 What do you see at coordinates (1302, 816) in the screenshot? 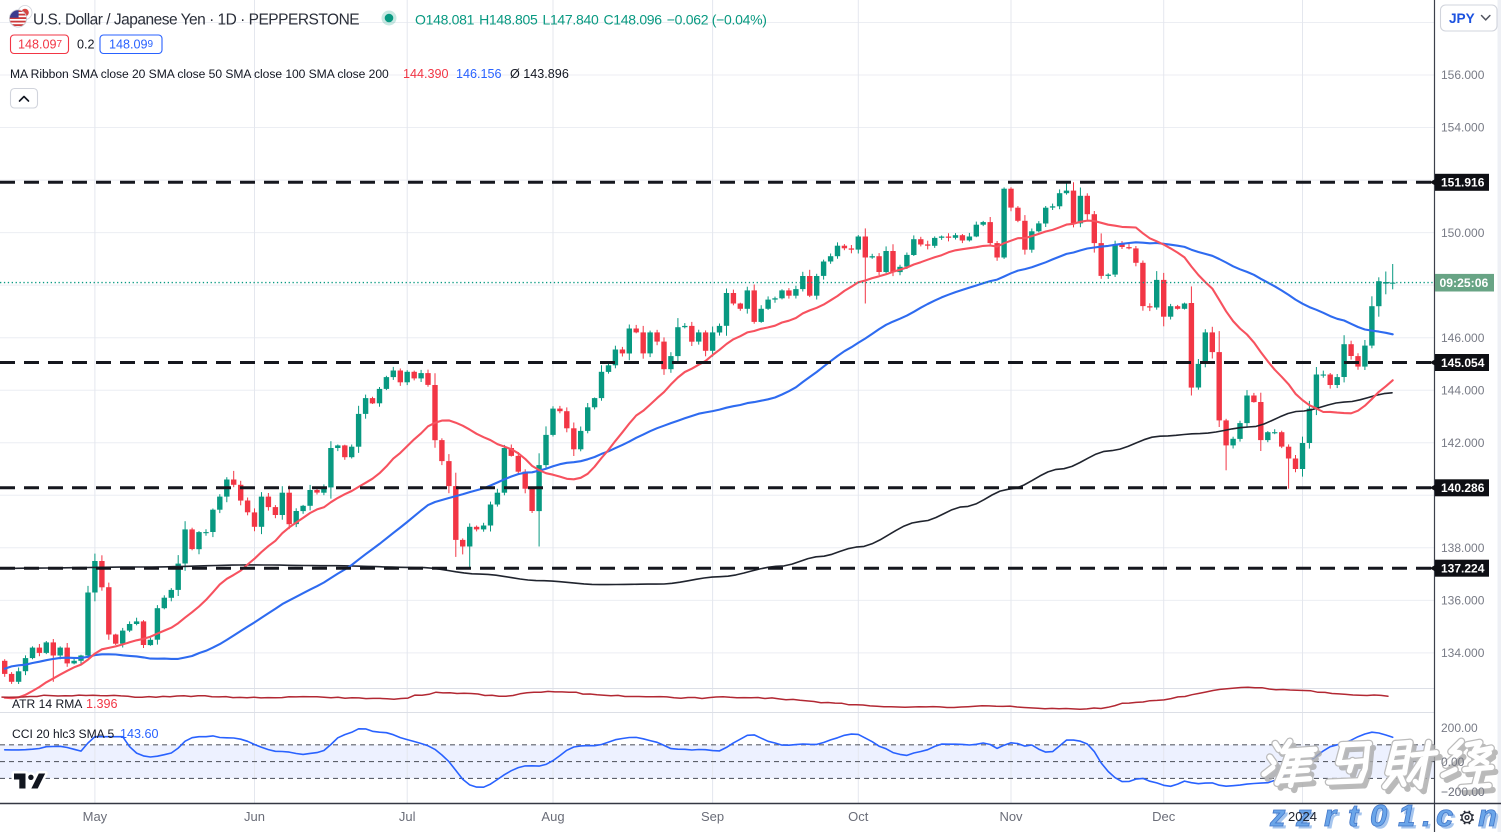
I see `svg-text: 2024` at bounding box center [1302, 816].